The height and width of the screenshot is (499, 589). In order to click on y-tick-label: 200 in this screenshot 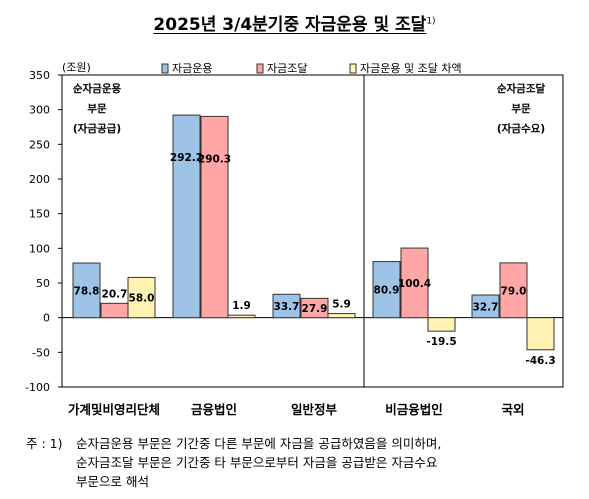, I will do `click(39, 179)`.